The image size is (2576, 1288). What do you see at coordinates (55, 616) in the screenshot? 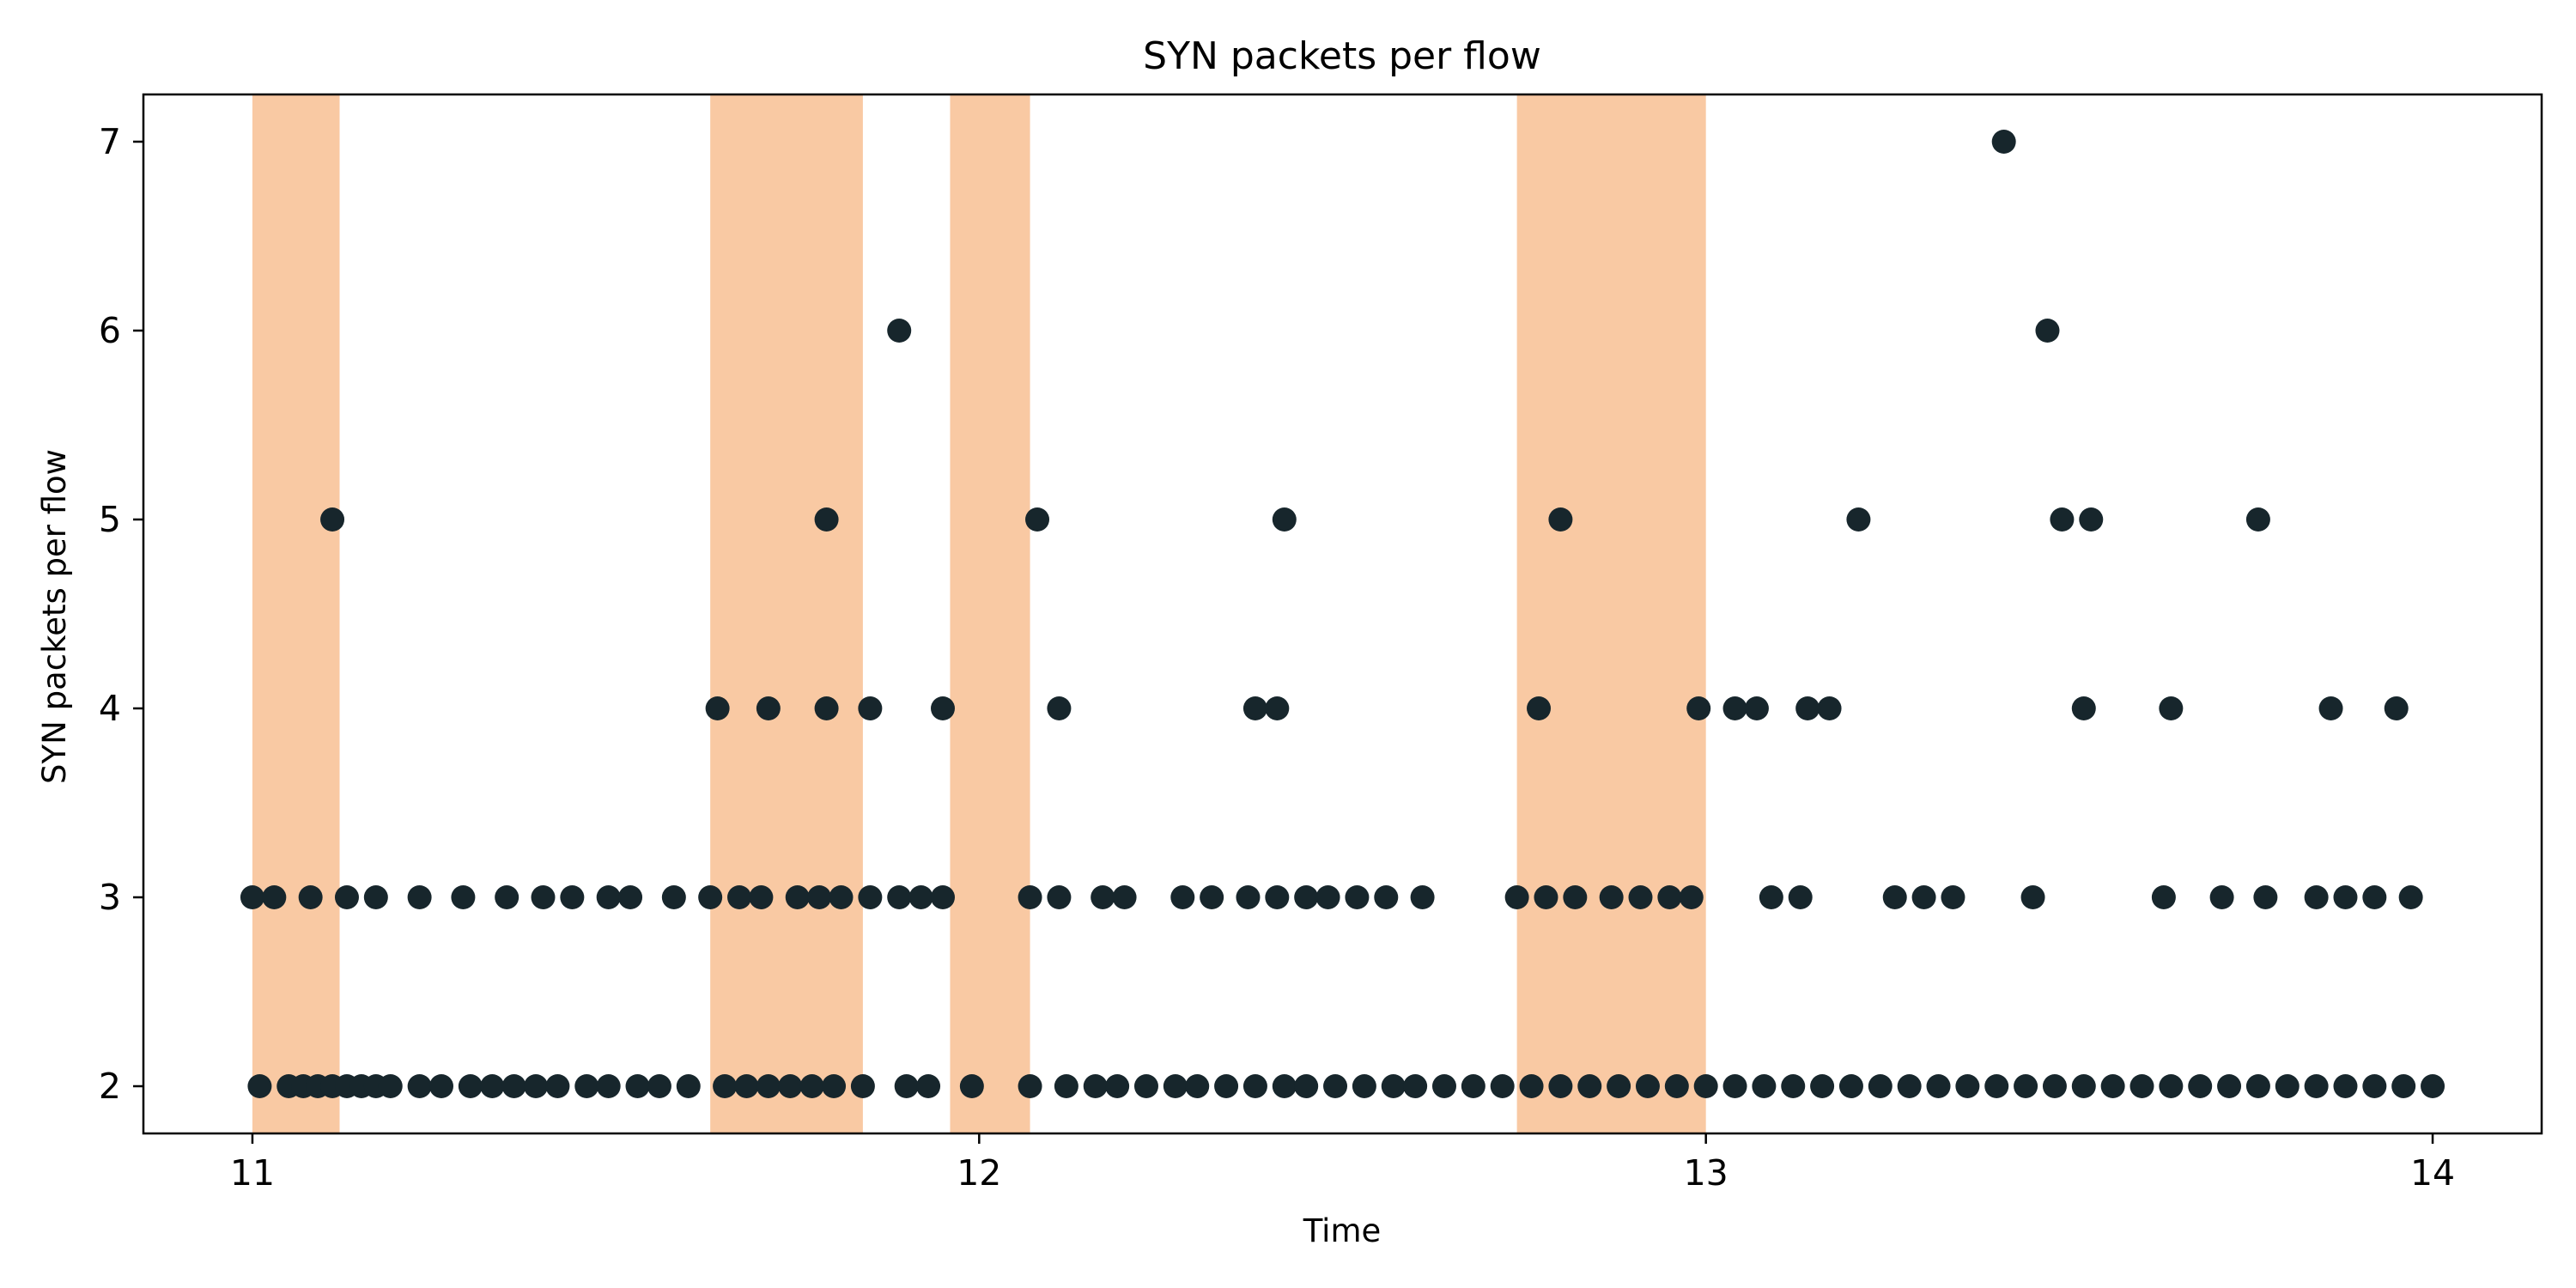
I see `y-axis-label: SYN packets per flow` at bounding box center [55, 616].